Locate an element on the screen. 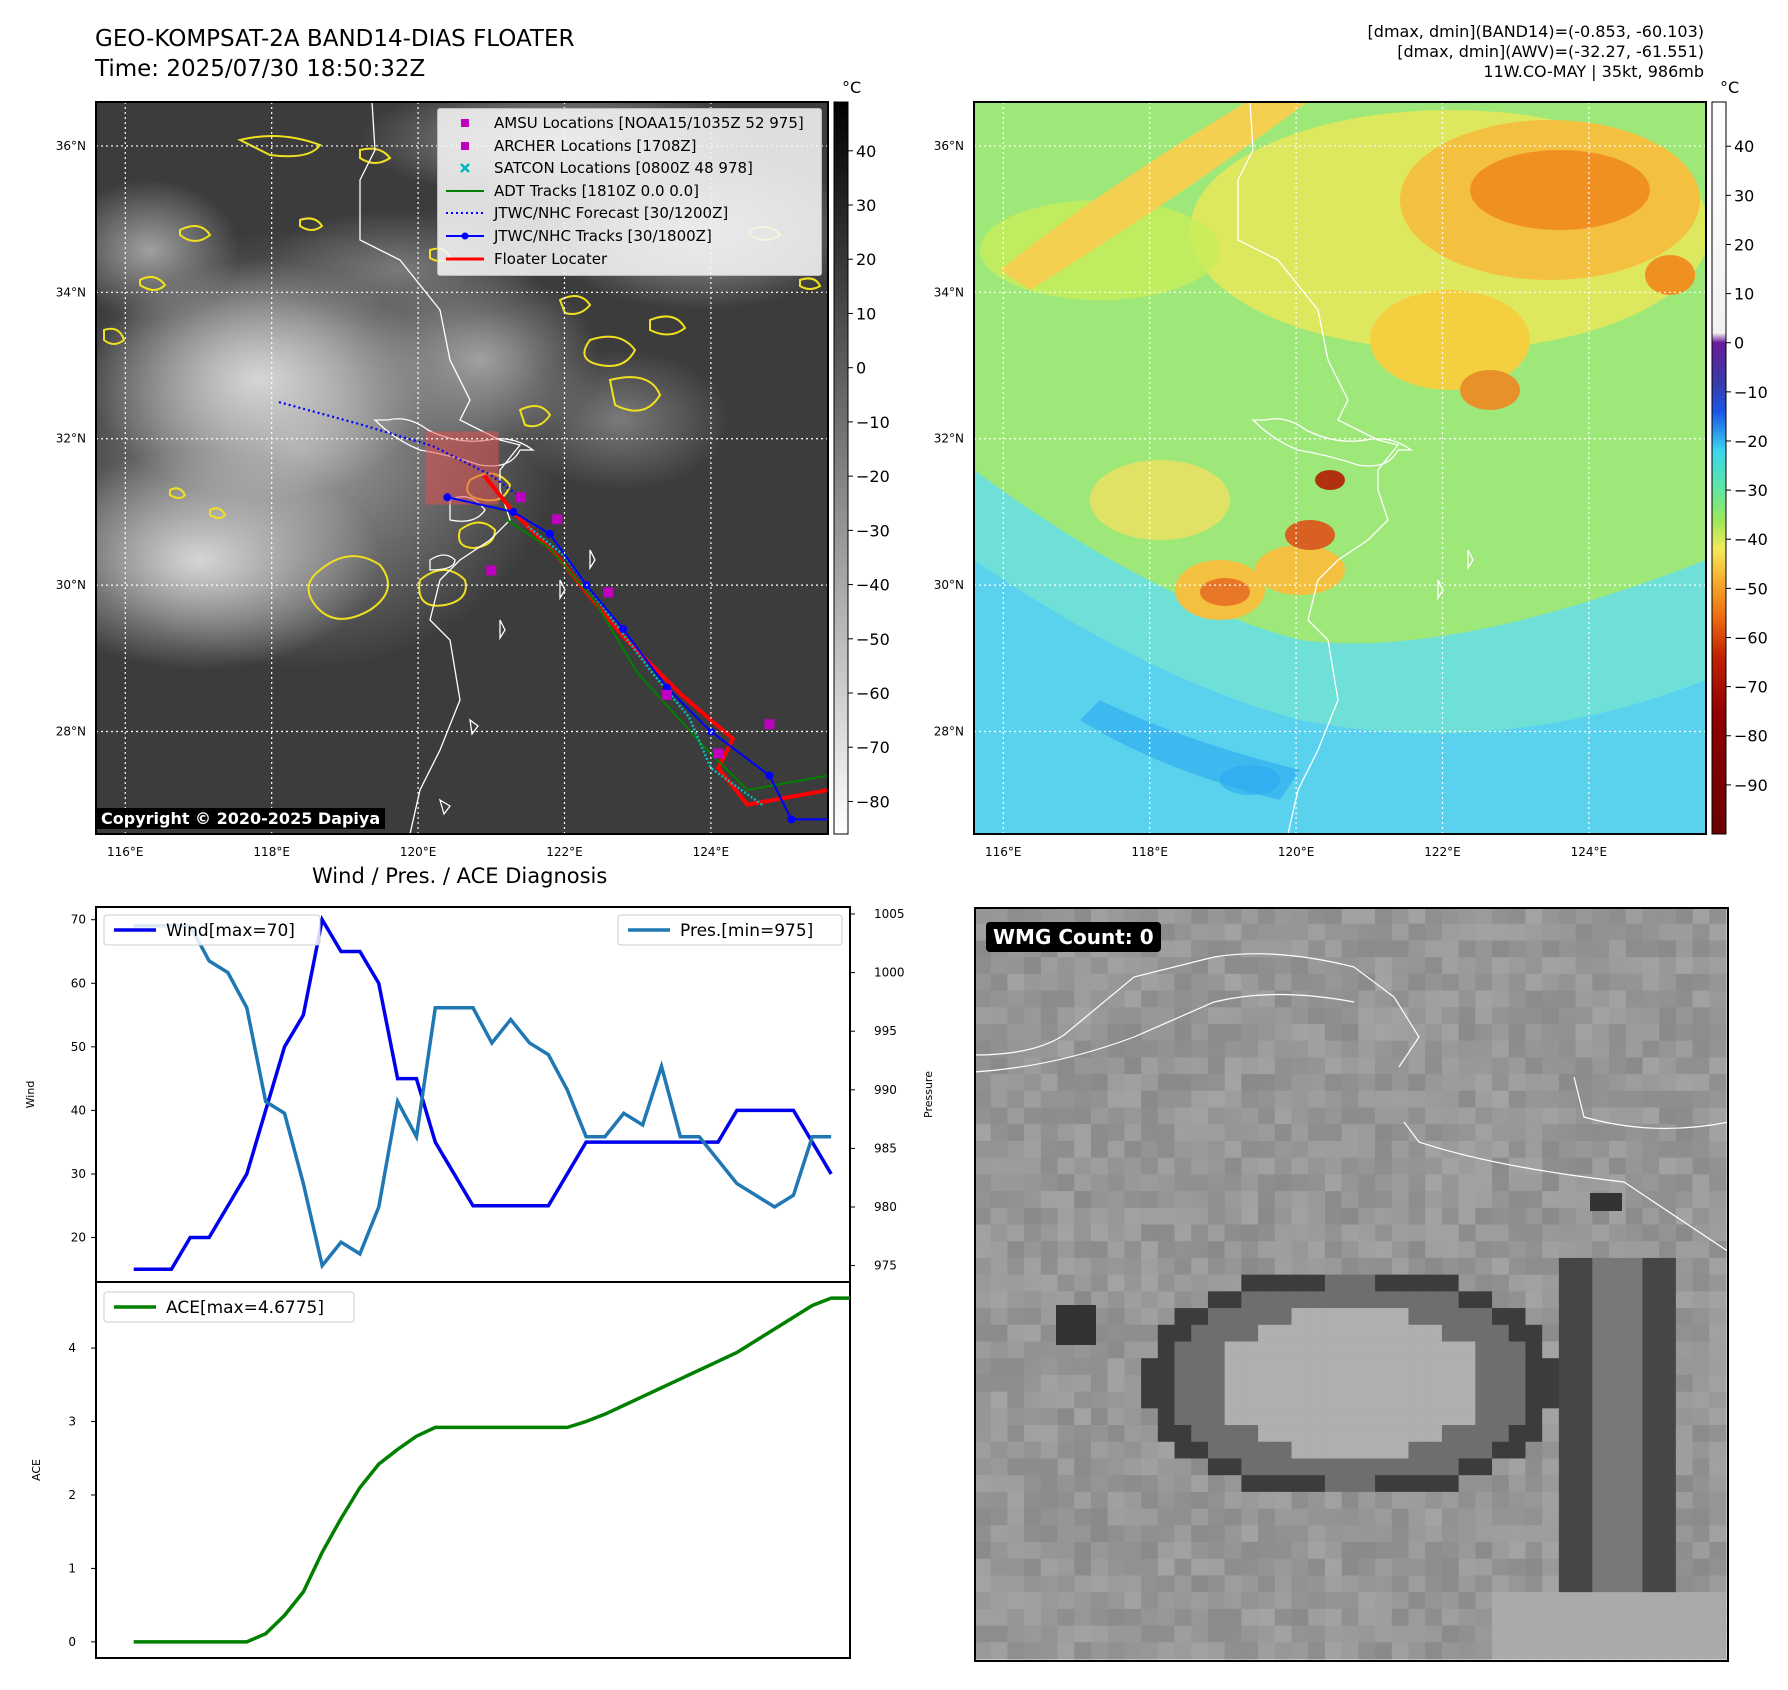  wind-y-tick: 60 is located at coordinates (78, 983).